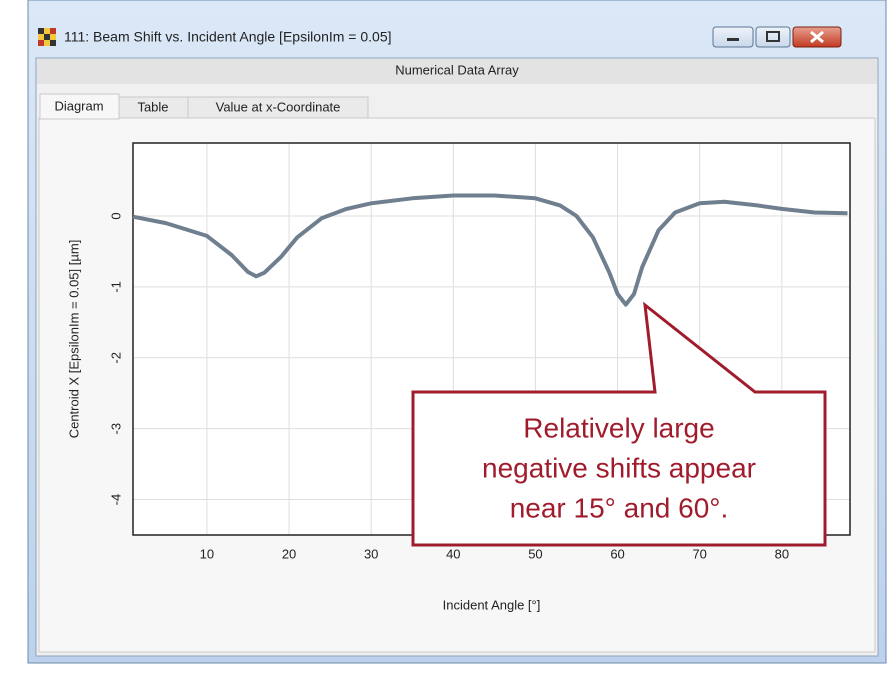 The width and height of the screenshot is (894, 673). What do you see at coordinates (817, 37) in the screenshot?
I see `close-icon` at bounding box center [817, 37].